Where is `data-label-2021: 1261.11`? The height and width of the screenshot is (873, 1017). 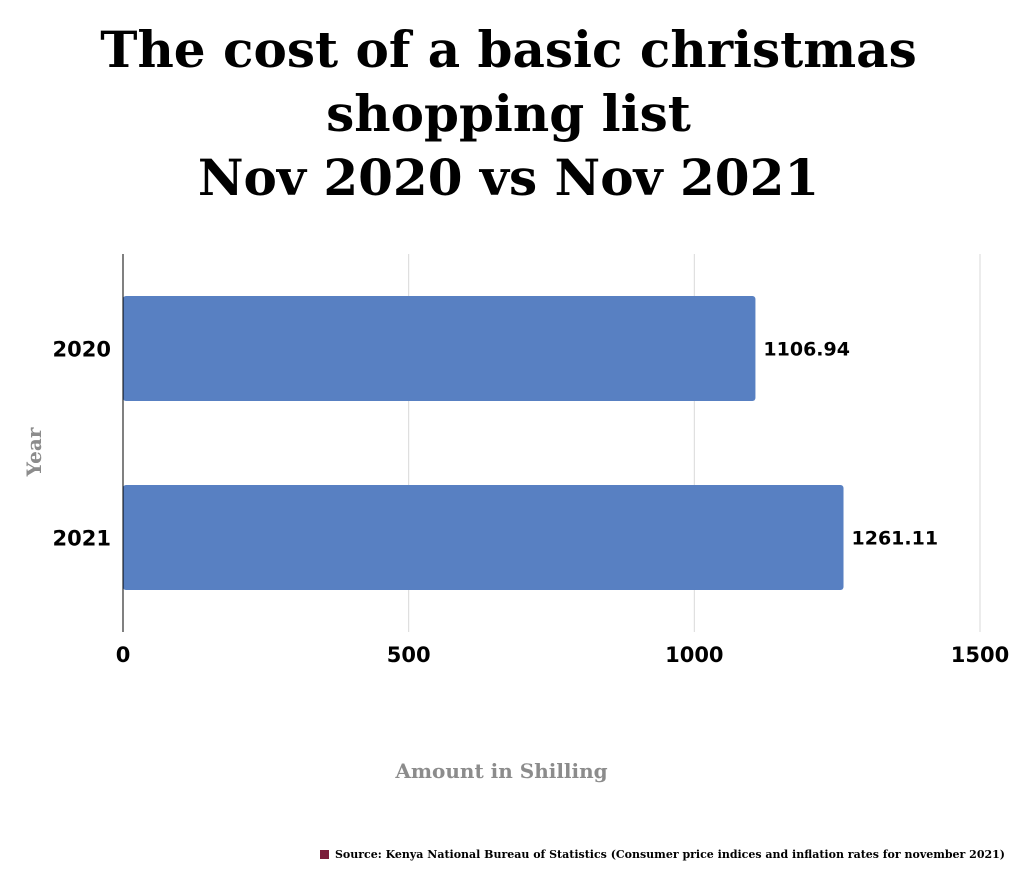 data-label-2021: 1261.11 is located at coordinates (895, 539).